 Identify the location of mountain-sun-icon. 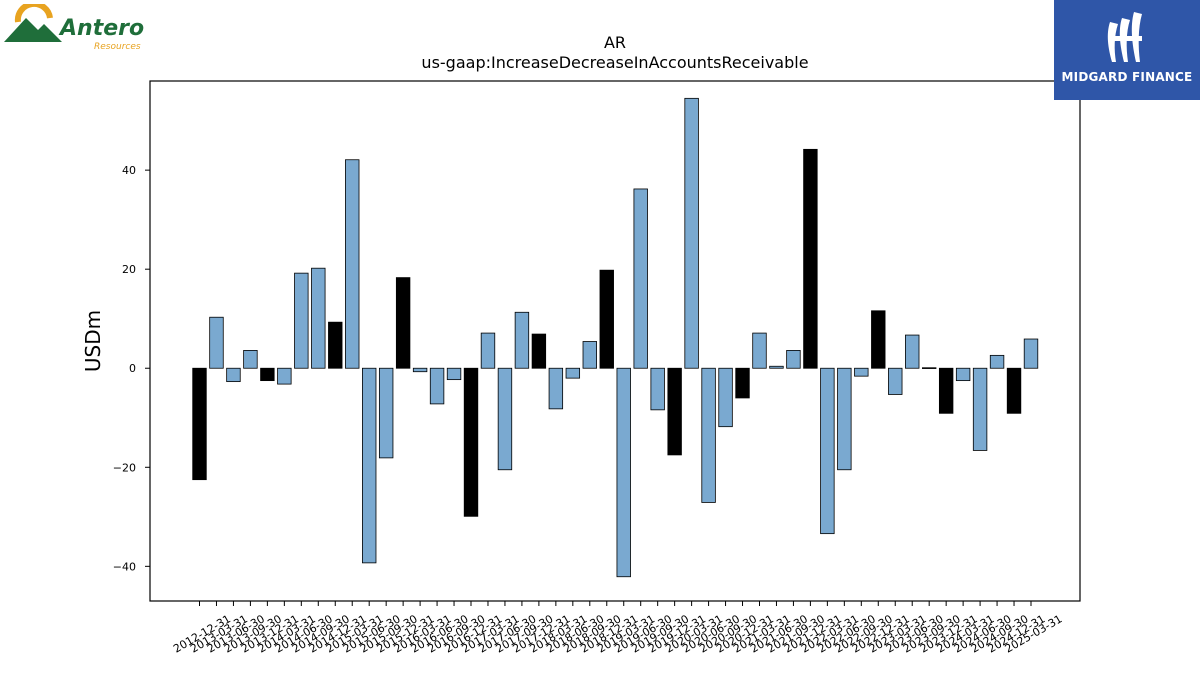
(33, 21).